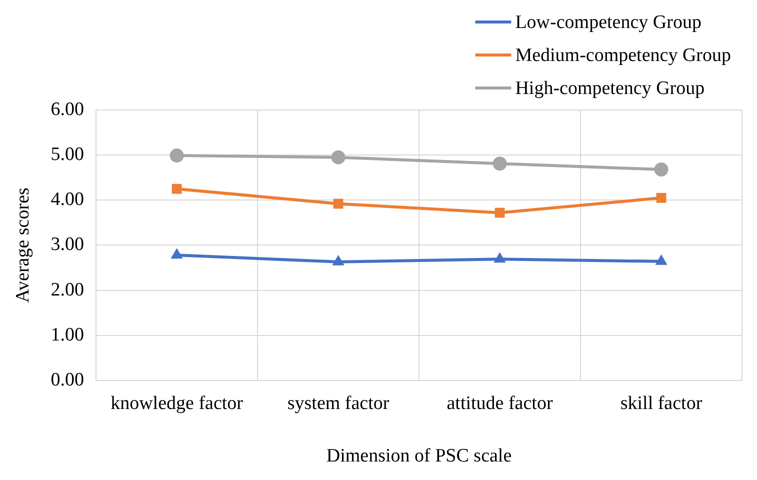  What do you see at coordinates (67, 109) in the screenshot?
I see `y-tick-label: 6.00` at bounding box center [67, 109].